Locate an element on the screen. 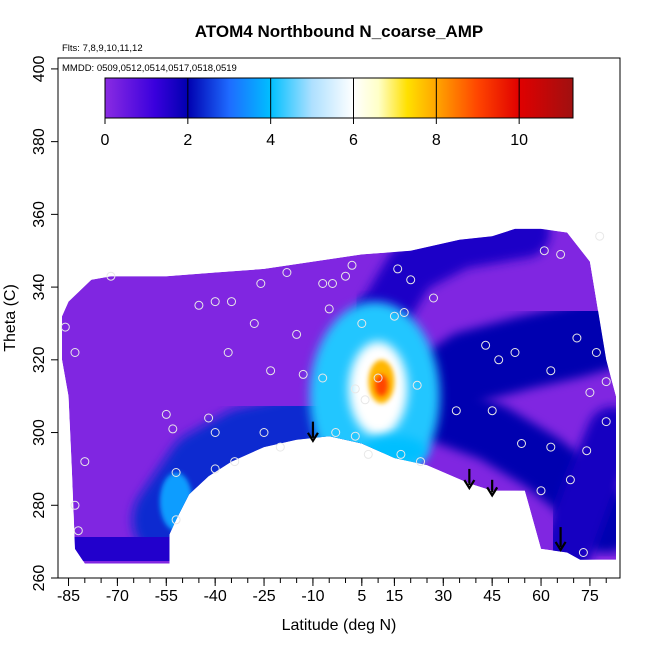  x-tick-label: 75 is located at coordinates (590, 596).